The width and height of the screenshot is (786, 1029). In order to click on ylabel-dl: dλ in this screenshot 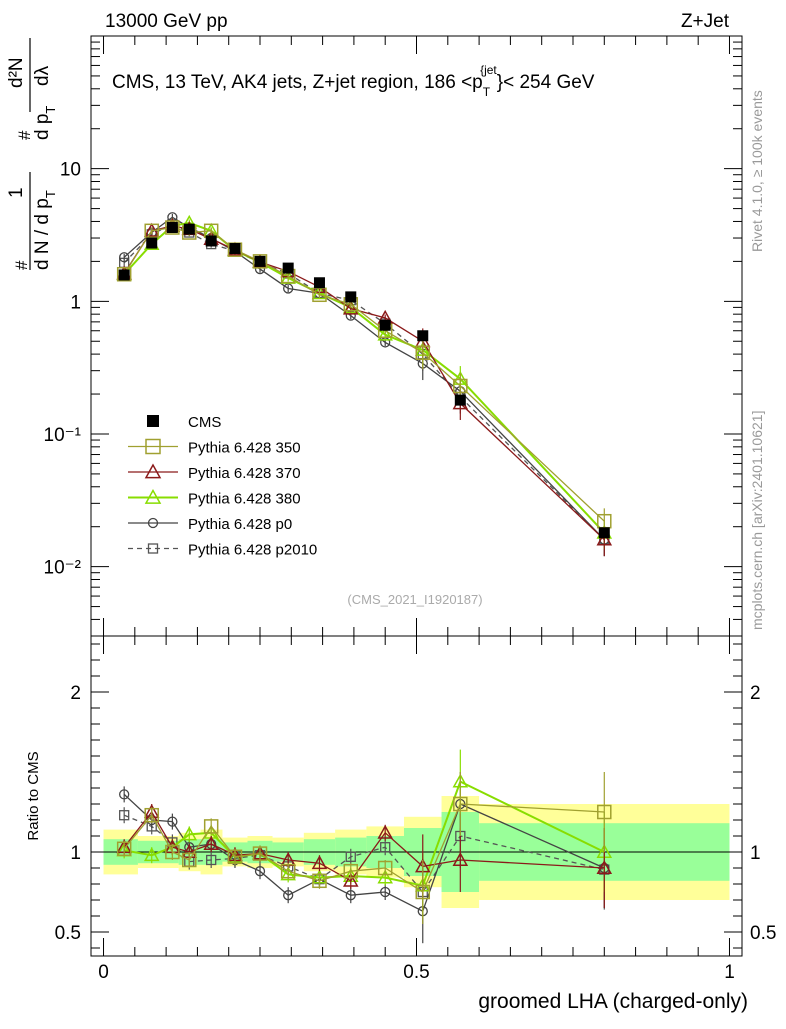, I will do `click(42, 75)`.